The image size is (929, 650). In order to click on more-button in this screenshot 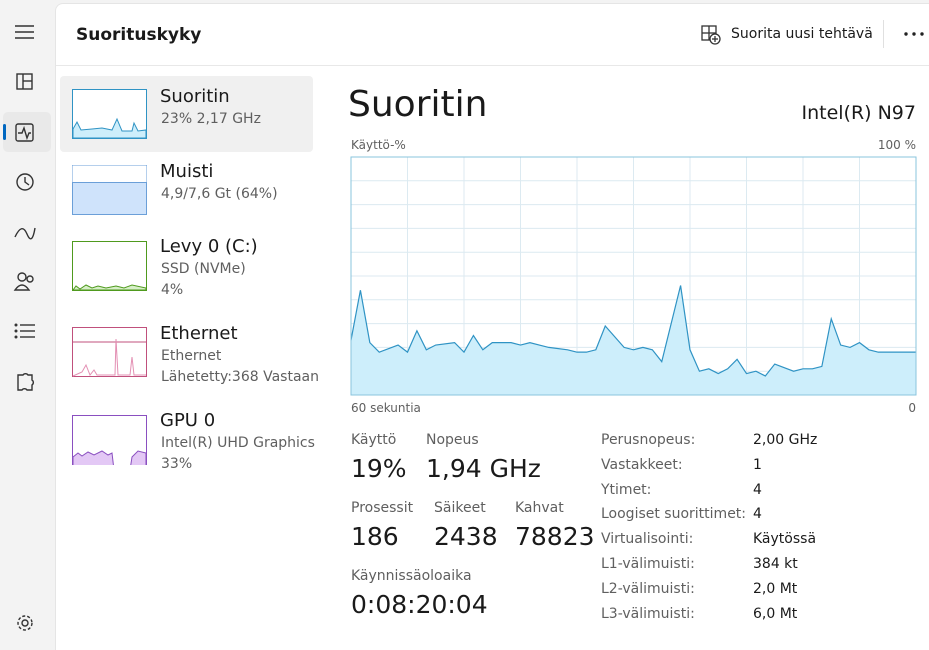, I will do `click(914, 34)`.